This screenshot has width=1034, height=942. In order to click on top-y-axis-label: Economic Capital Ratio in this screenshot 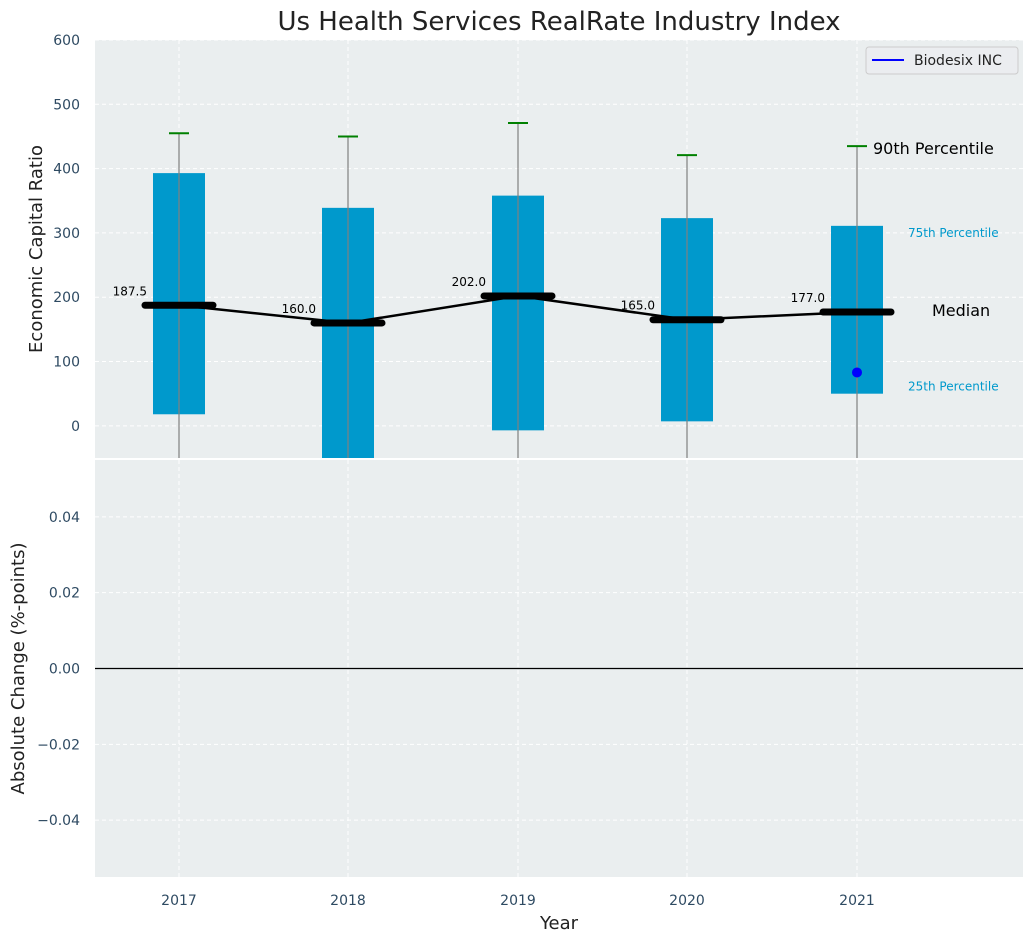, I will do `click(36, 249)`.